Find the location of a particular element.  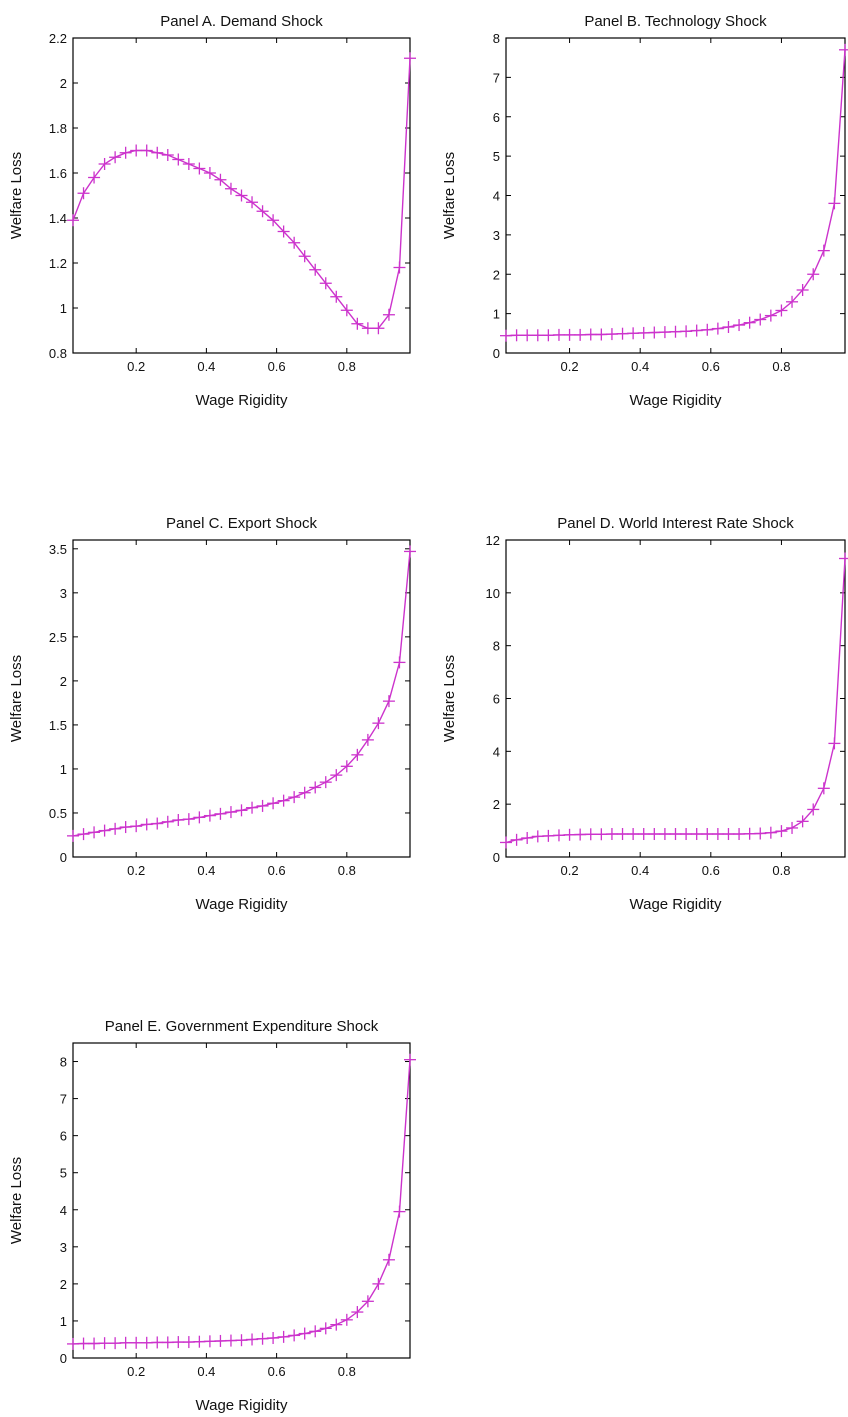

y-tick-label: 2.5 is located at coordinates (58, 637).